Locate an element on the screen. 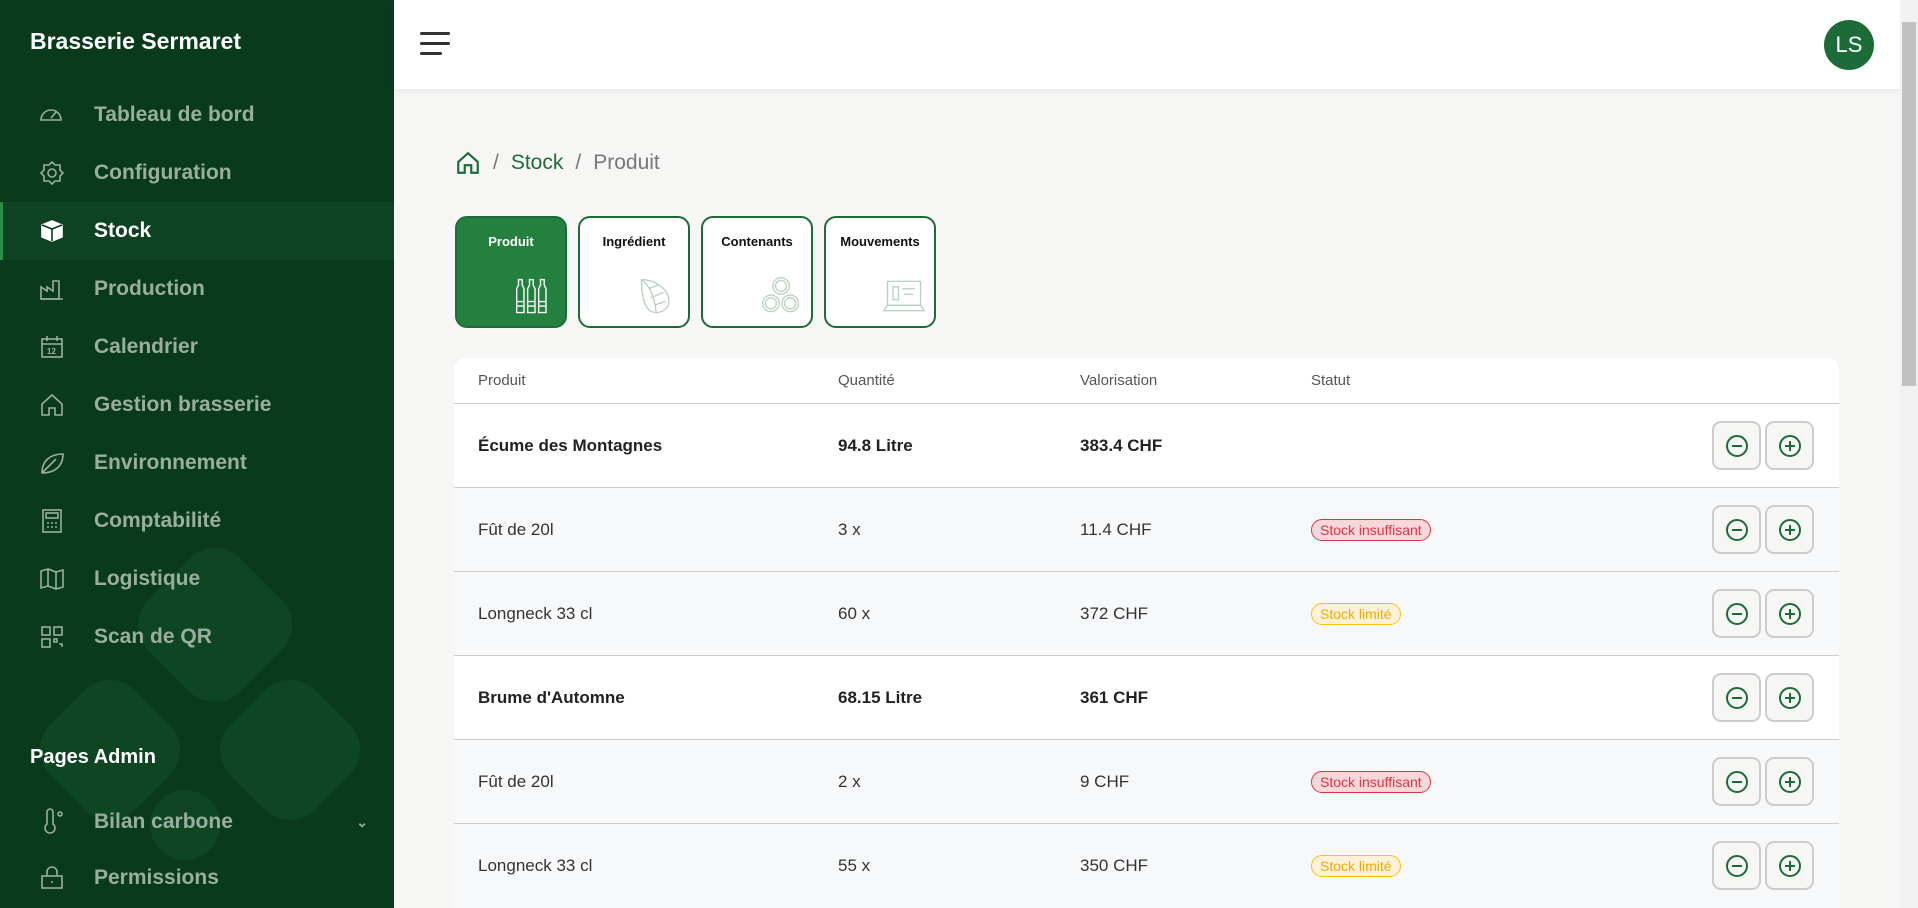  admin-section-title: Pages Admin is located at coordinates (93, 757).